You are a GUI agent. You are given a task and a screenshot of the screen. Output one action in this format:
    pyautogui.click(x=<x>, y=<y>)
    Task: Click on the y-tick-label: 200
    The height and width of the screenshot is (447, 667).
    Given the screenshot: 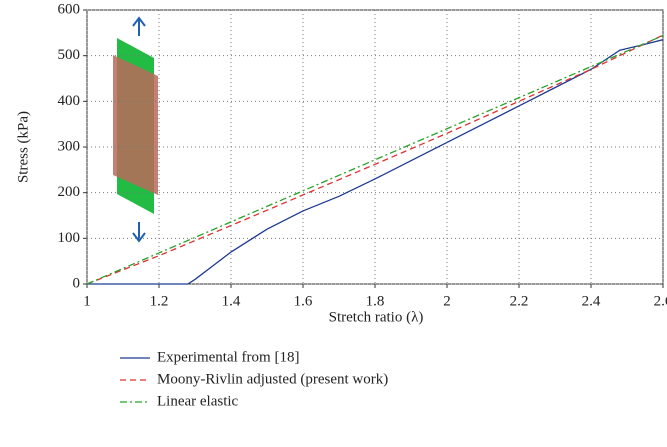 What is the action you would take?
    pyautogui.click(x=69, y=192)
    